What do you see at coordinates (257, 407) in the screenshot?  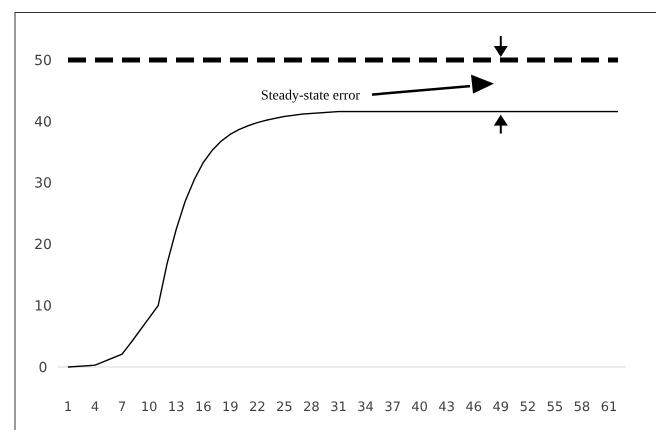 I see `x-tick-label: 22` at bounding box center [257, 407].